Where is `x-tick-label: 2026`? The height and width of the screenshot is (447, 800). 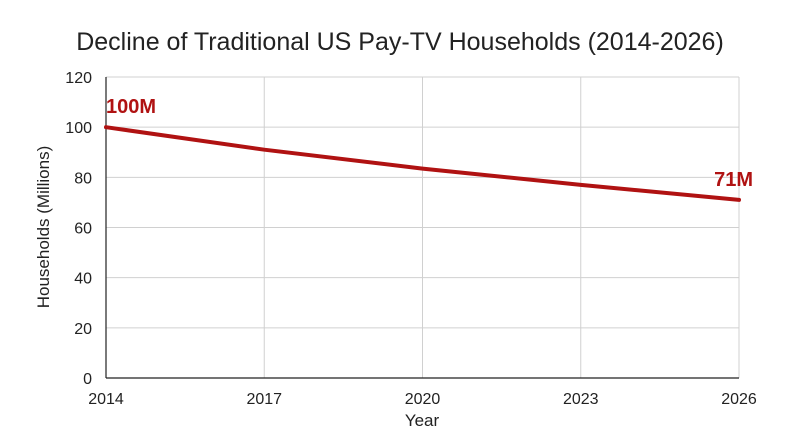 x-tick-label: 2026 is located at coordinates (739, 399).